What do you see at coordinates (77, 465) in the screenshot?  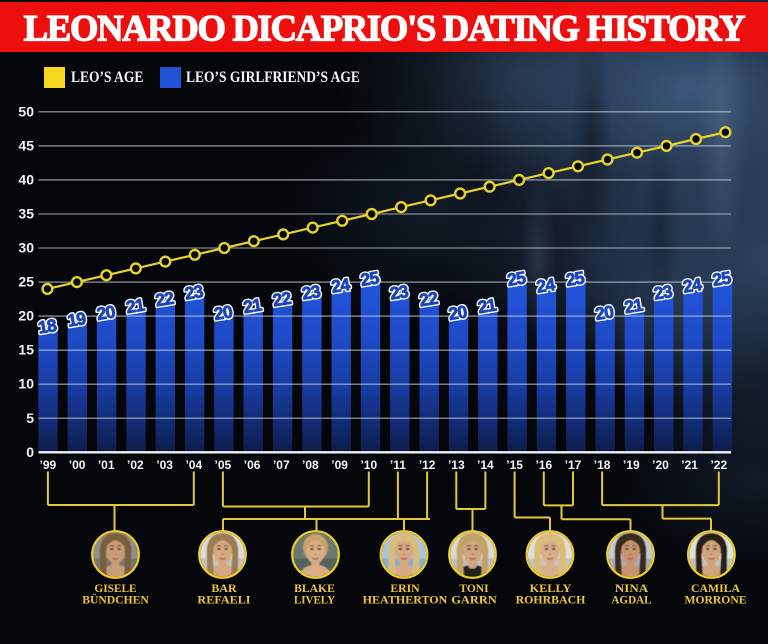 I see `svg-text: ’00` at bounding box center [77, 465].